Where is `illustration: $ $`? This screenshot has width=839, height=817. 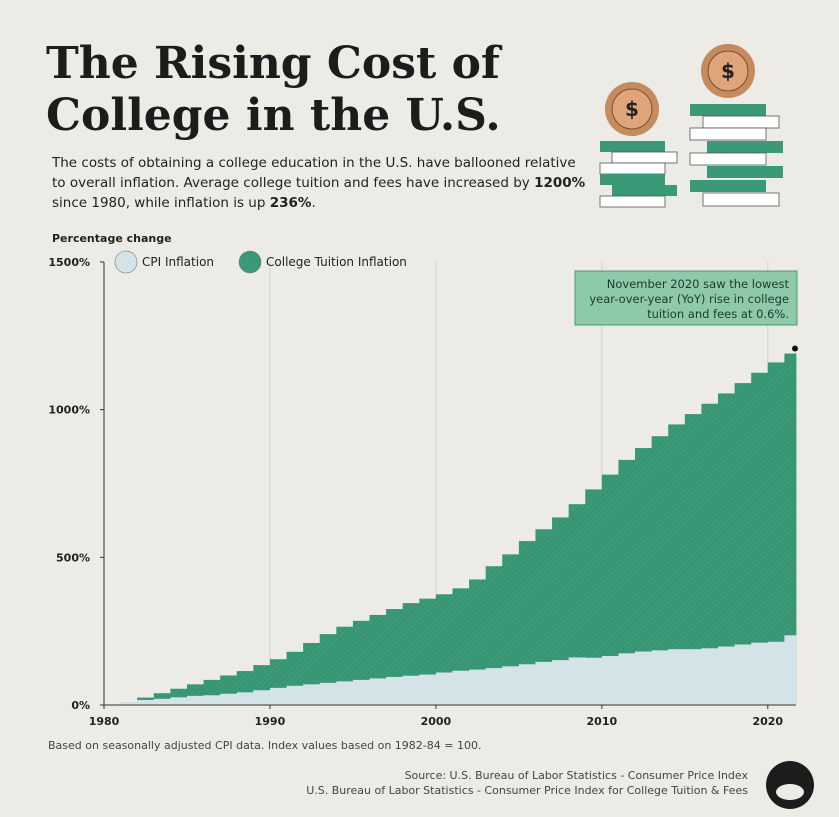 illustration: $ $ is located at coordinates (691, 126).